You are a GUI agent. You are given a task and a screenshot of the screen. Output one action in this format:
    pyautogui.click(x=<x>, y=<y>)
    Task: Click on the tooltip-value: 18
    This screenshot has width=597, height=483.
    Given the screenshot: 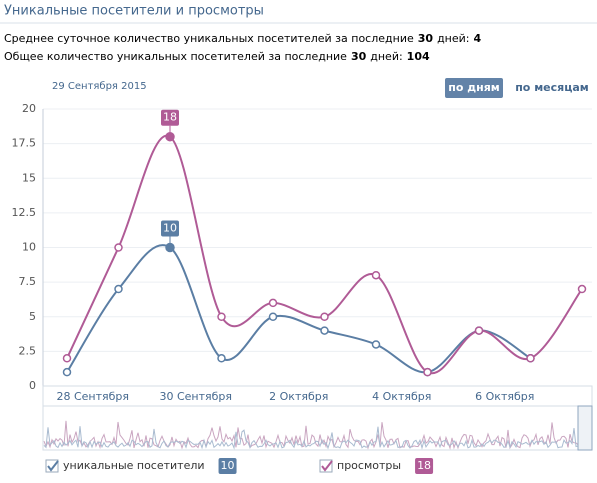 What is the action you would take?
    pyautogui.click(x=170, y=117)
    